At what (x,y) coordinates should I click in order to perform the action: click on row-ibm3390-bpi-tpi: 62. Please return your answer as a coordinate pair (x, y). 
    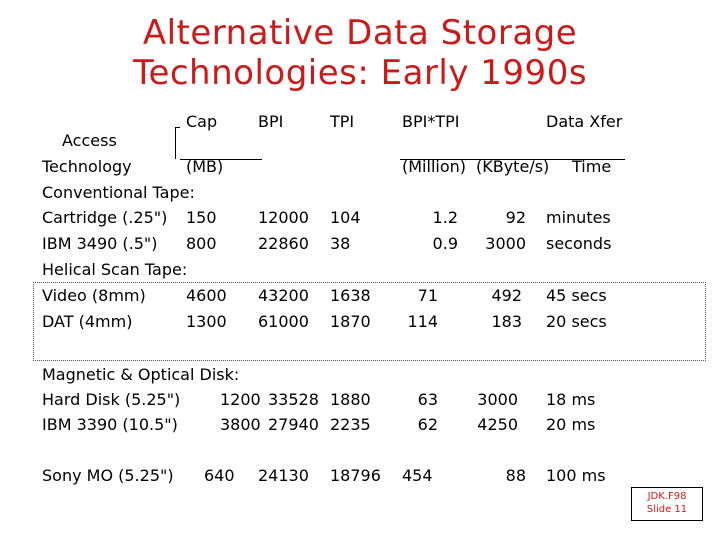
    Looking at the image, I should click on (427, 424).